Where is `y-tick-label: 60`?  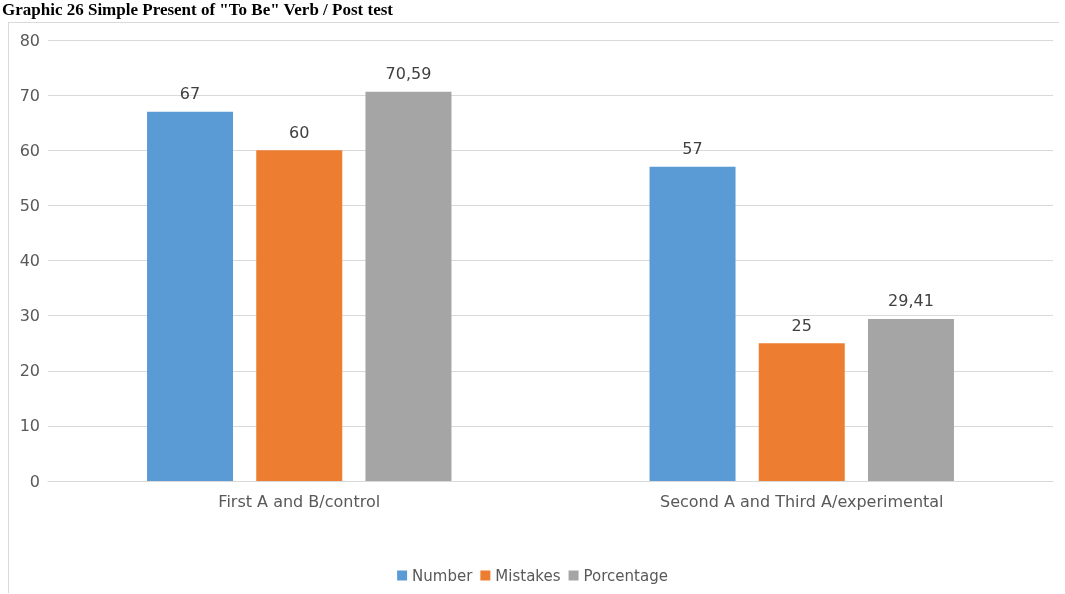 y-tick-label: 60 is located at coordinates (29, 150).